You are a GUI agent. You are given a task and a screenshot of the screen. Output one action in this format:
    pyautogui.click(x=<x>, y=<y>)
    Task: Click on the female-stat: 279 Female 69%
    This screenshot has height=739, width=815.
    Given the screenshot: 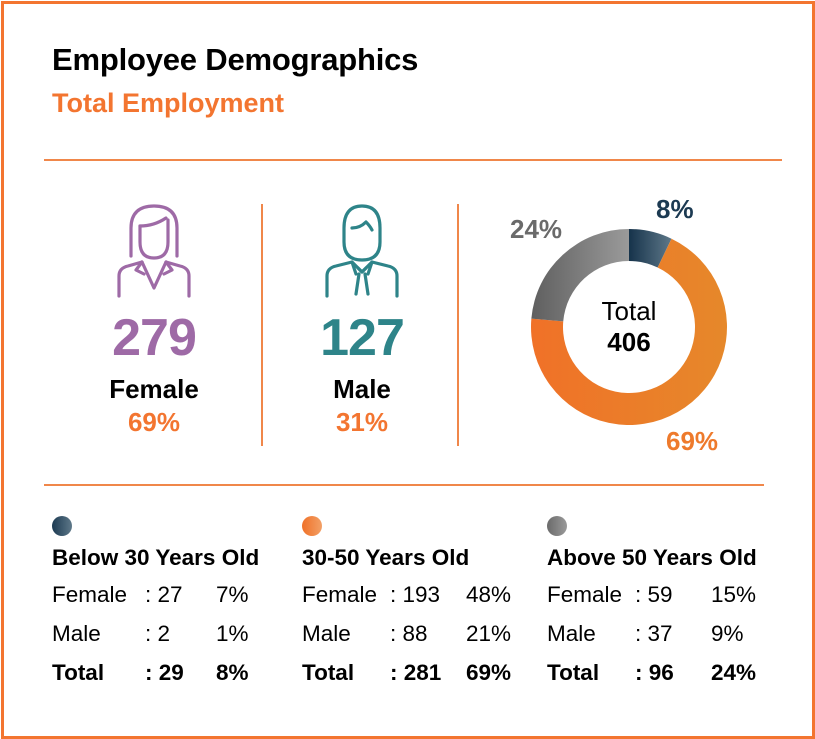 What is the action you would take?
    pyautogui.click(x=154, y=318)
    